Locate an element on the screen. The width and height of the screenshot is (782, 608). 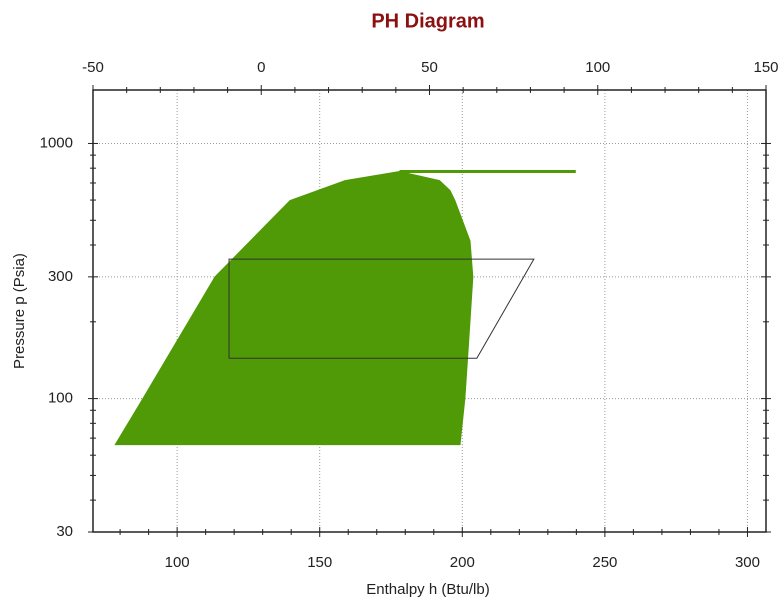
x-tick-label: 300 is located at coordinates (747, 562).